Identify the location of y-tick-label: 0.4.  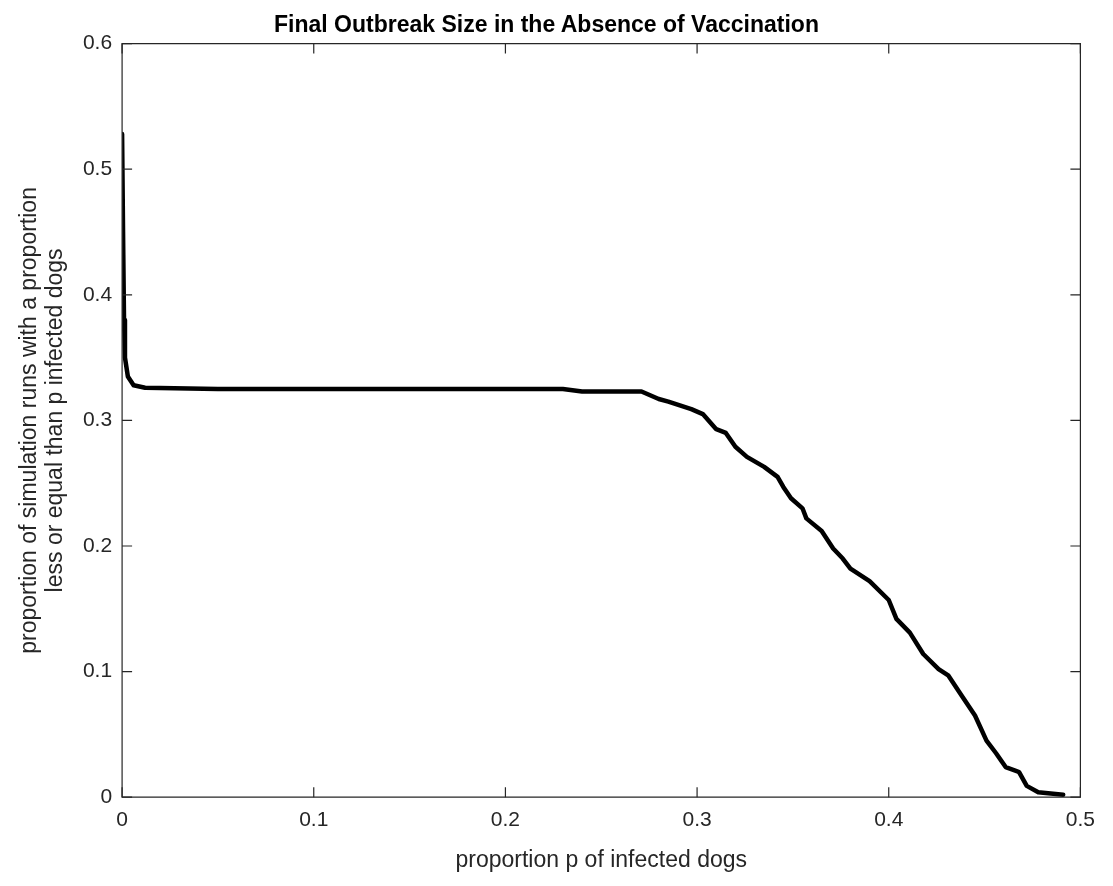
(97, 293).